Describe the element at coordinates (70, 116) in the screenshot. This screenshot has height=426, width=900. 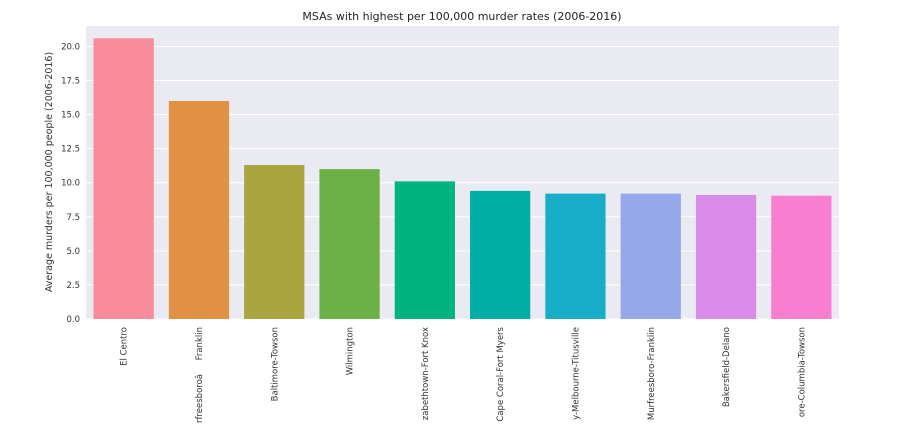
I see `y-tick-label: 15.0` at that location.